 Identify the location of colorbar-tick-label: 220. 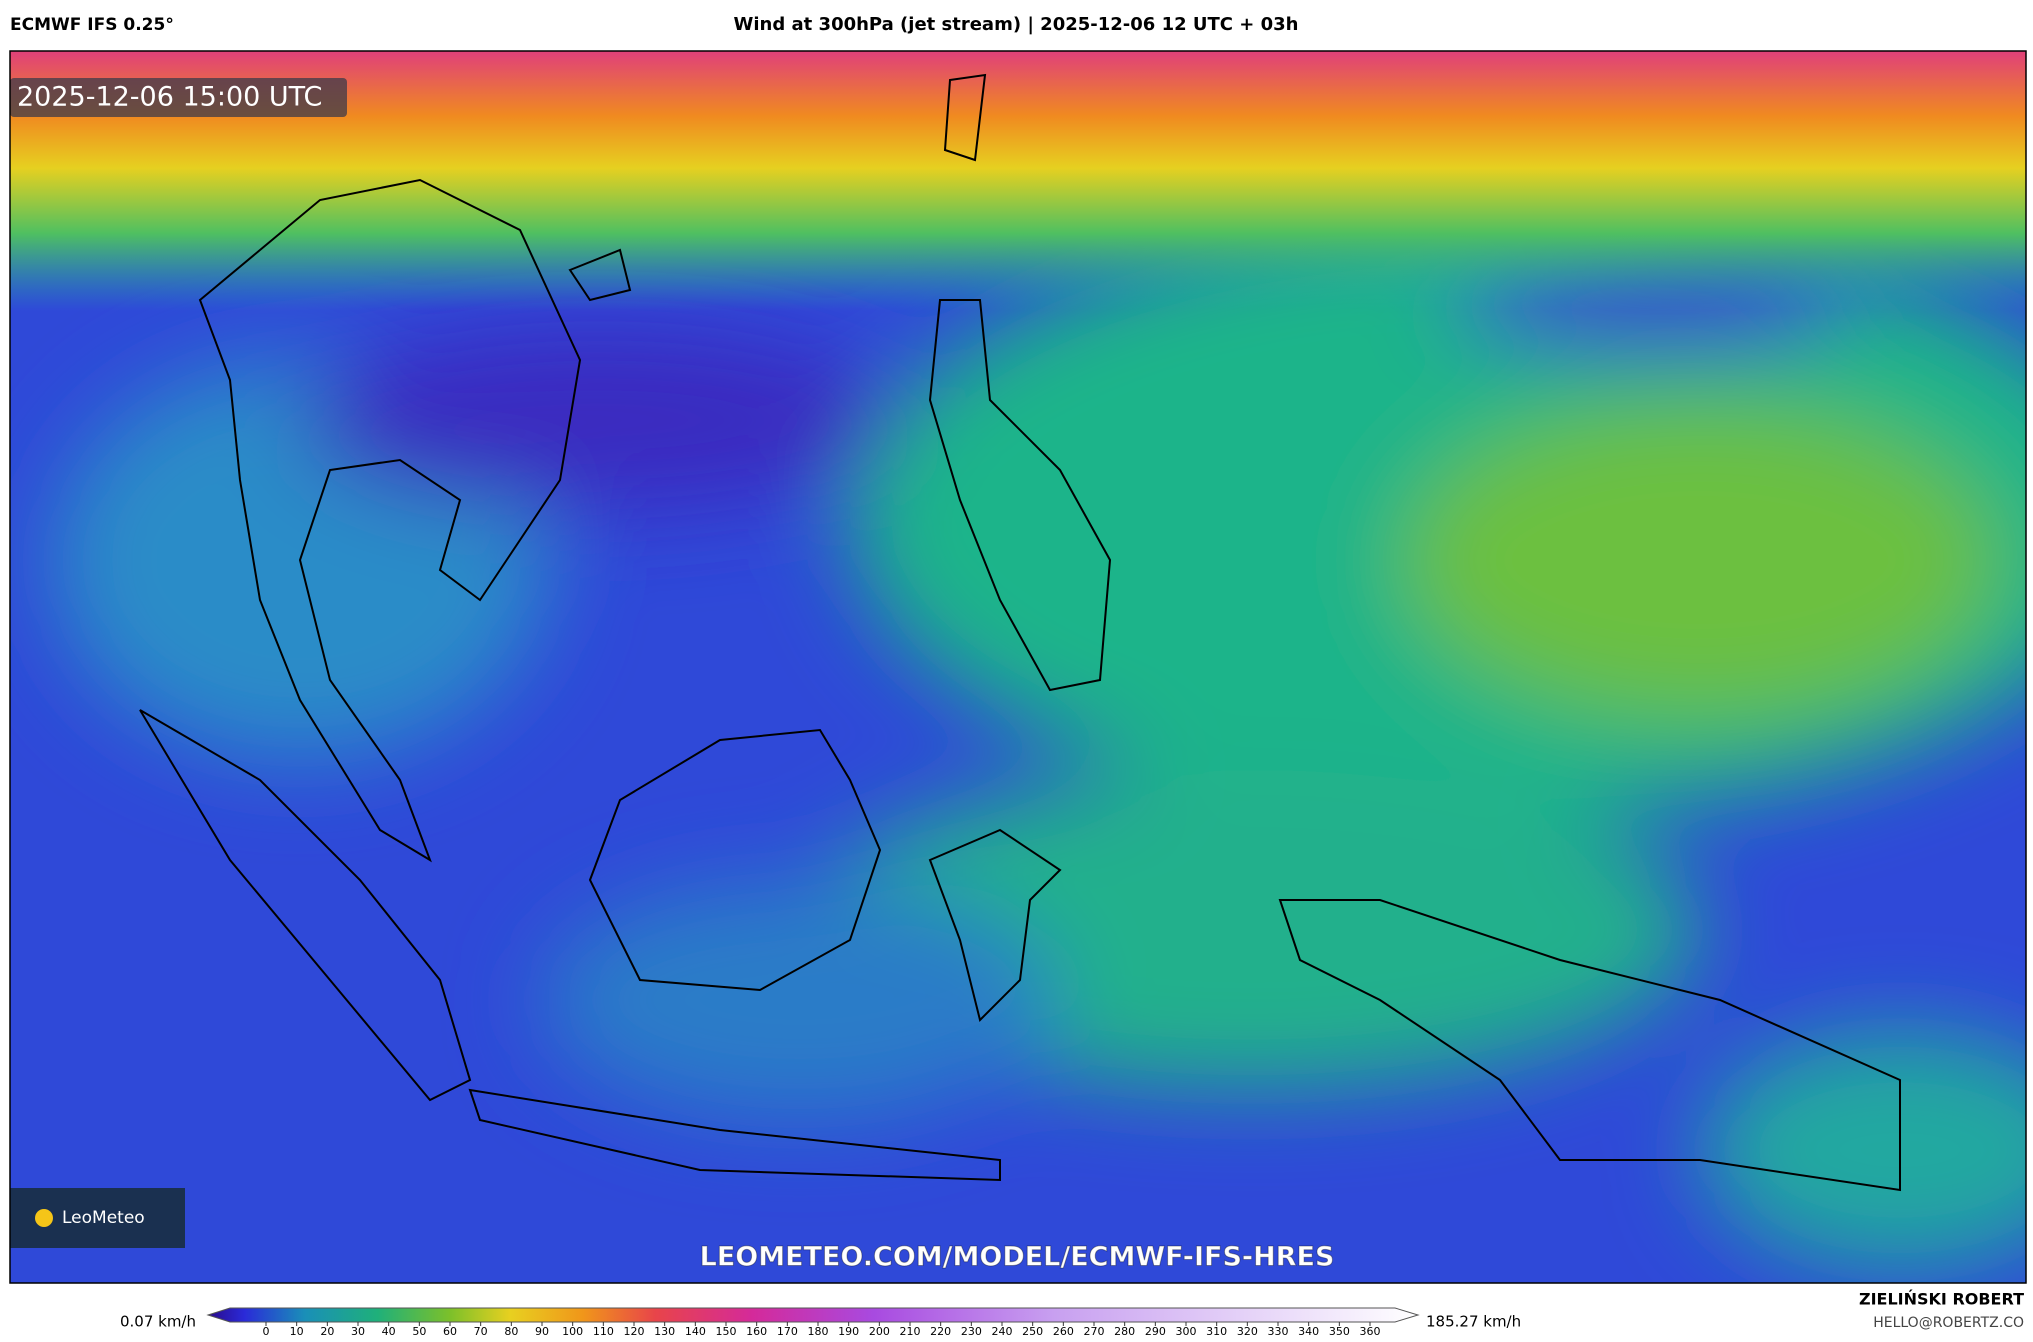
(940, 1331).